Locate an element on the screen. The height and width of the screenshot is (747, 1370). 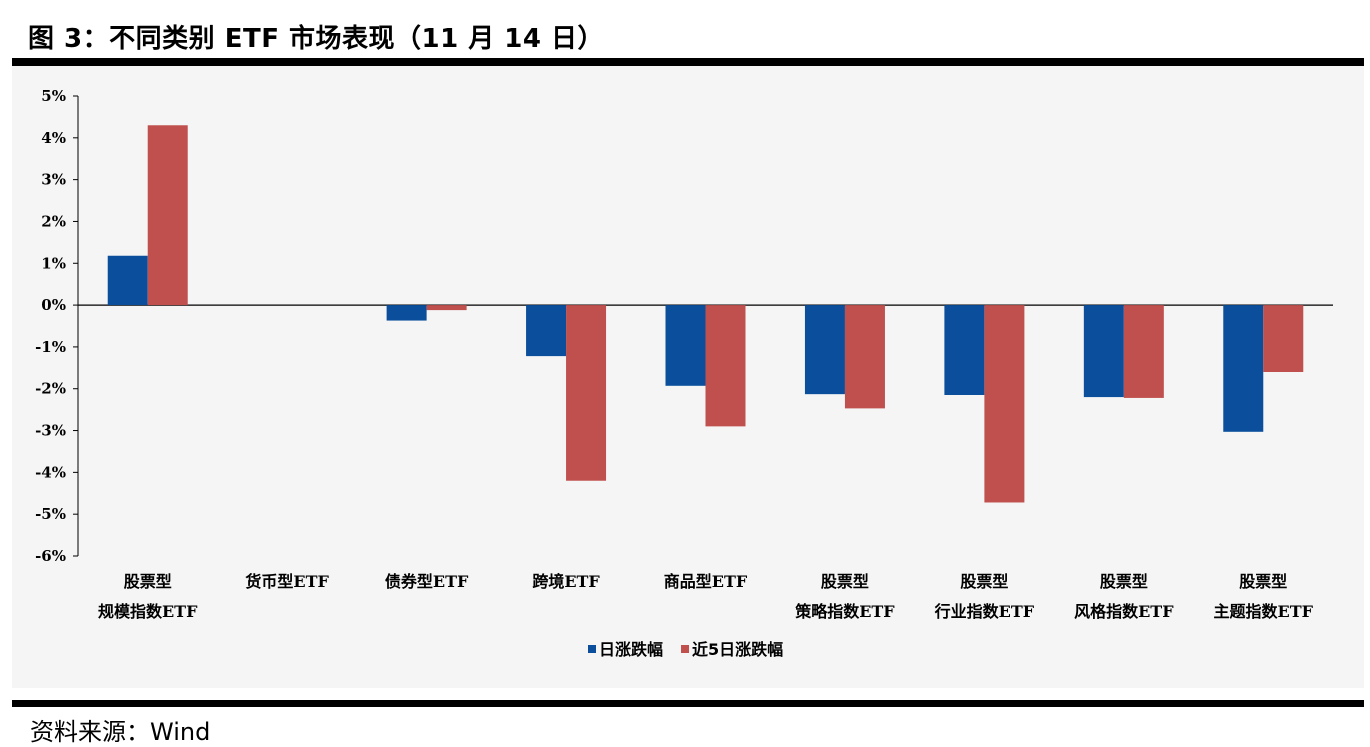
x-category-label: 货币型ETF is located at coordinates (287, 581).